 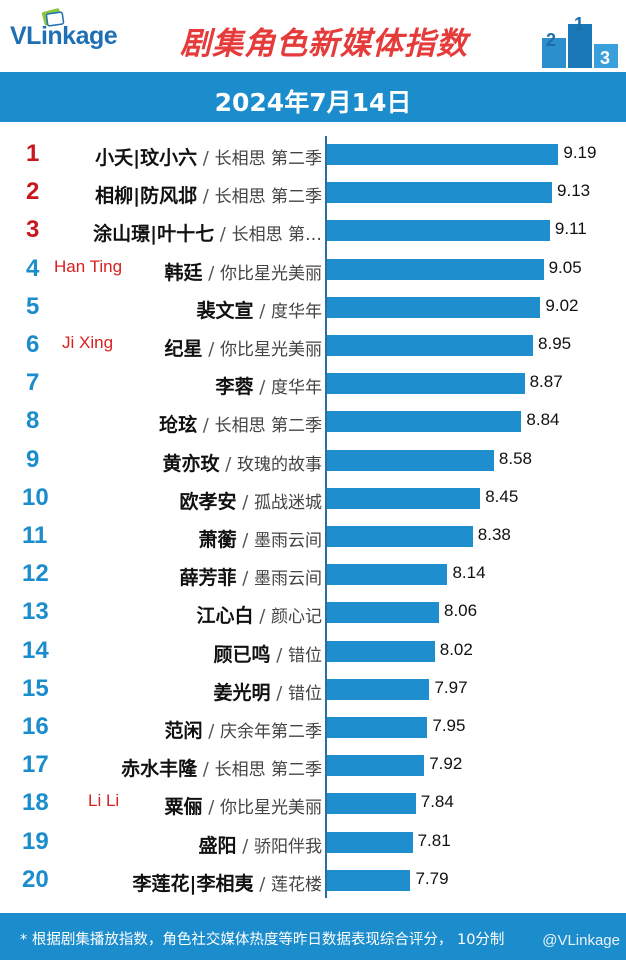 What do you see at coordinates (53, 17) in the screenshot?
I see `logo-badge-icon` at bounding box center [53, 17].